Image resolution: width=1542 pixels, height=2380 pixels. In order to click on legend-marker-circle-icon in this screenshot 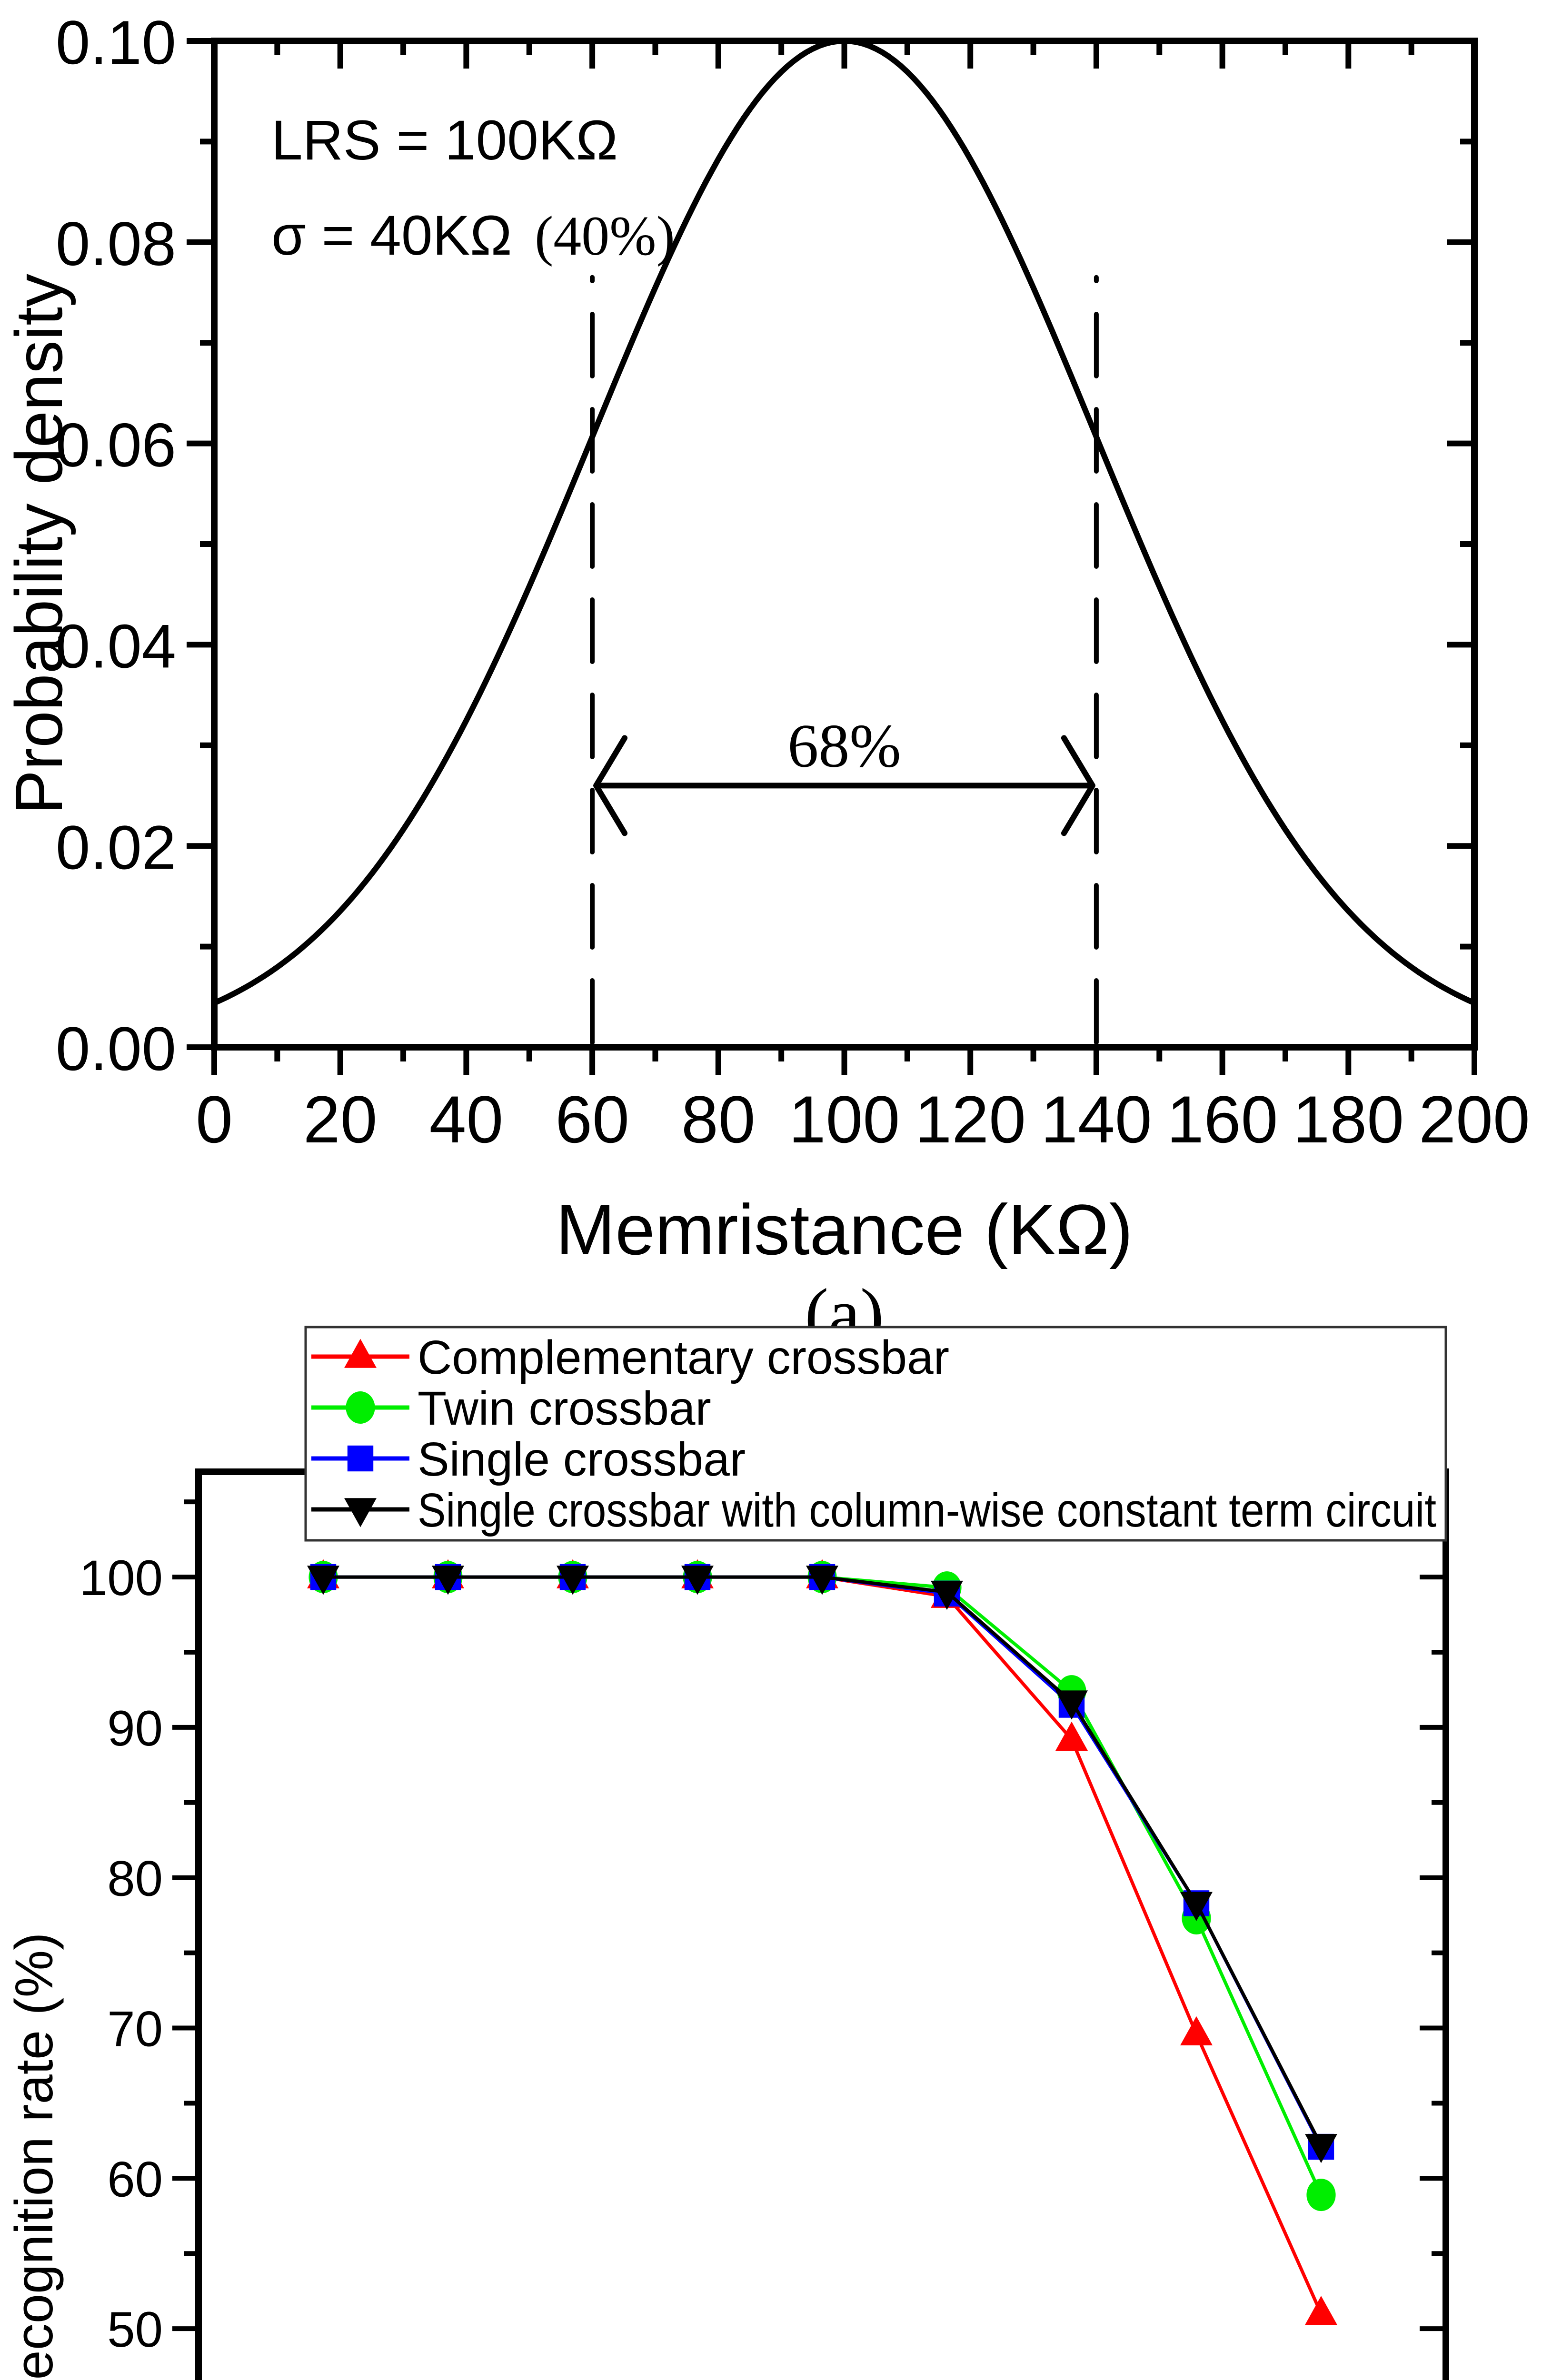, I will do `click(360, 1407)`.